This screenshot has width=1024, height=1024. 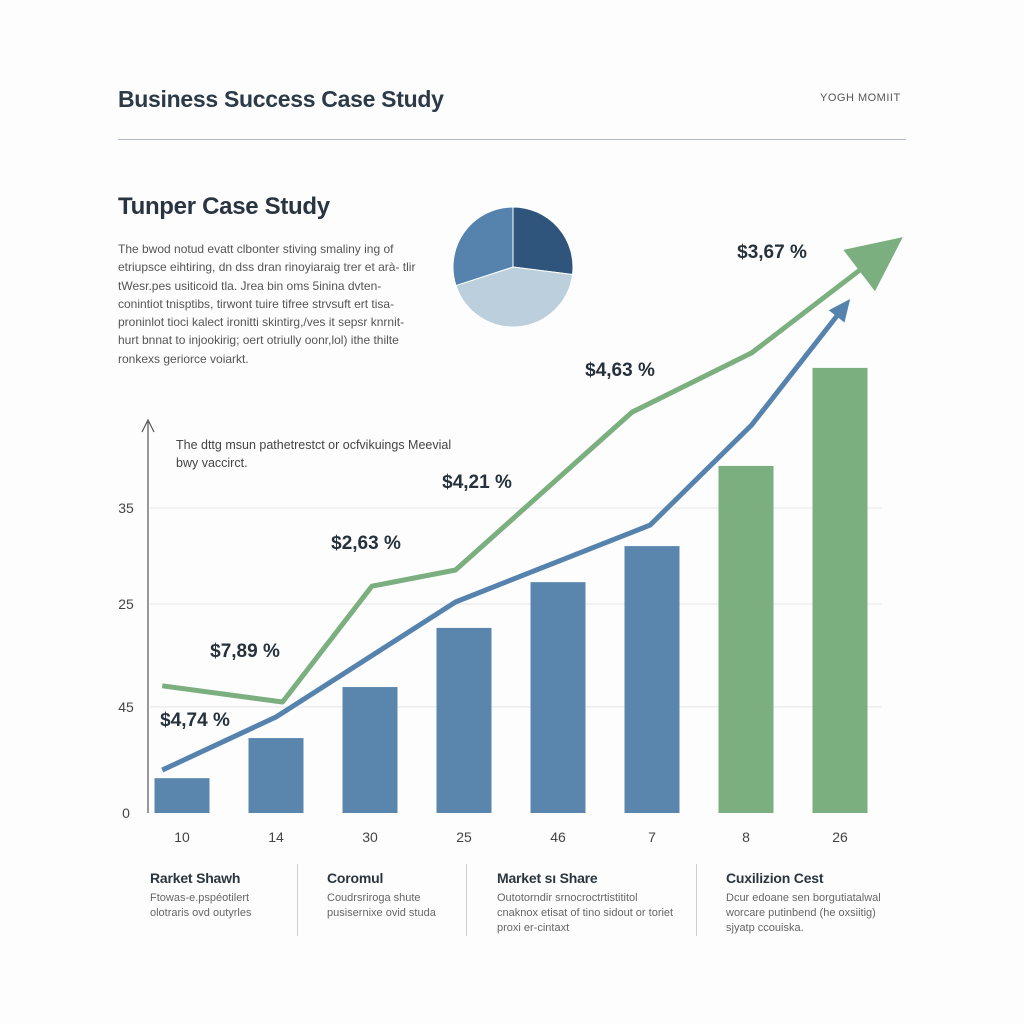 What do you see at coordinates (245, 651) in the screenshot?
I see `data-label: $7,89 %` at bounding box center [245, 651].